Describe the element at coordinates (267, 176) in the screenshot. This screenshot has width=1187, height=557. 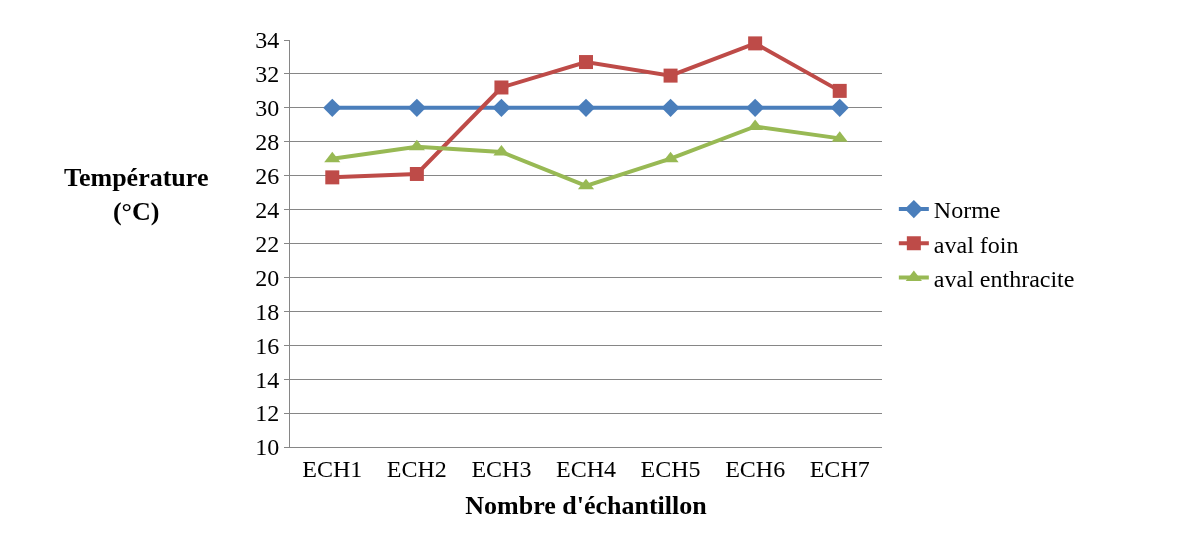
I see `y-tick-label: 26` at that location.